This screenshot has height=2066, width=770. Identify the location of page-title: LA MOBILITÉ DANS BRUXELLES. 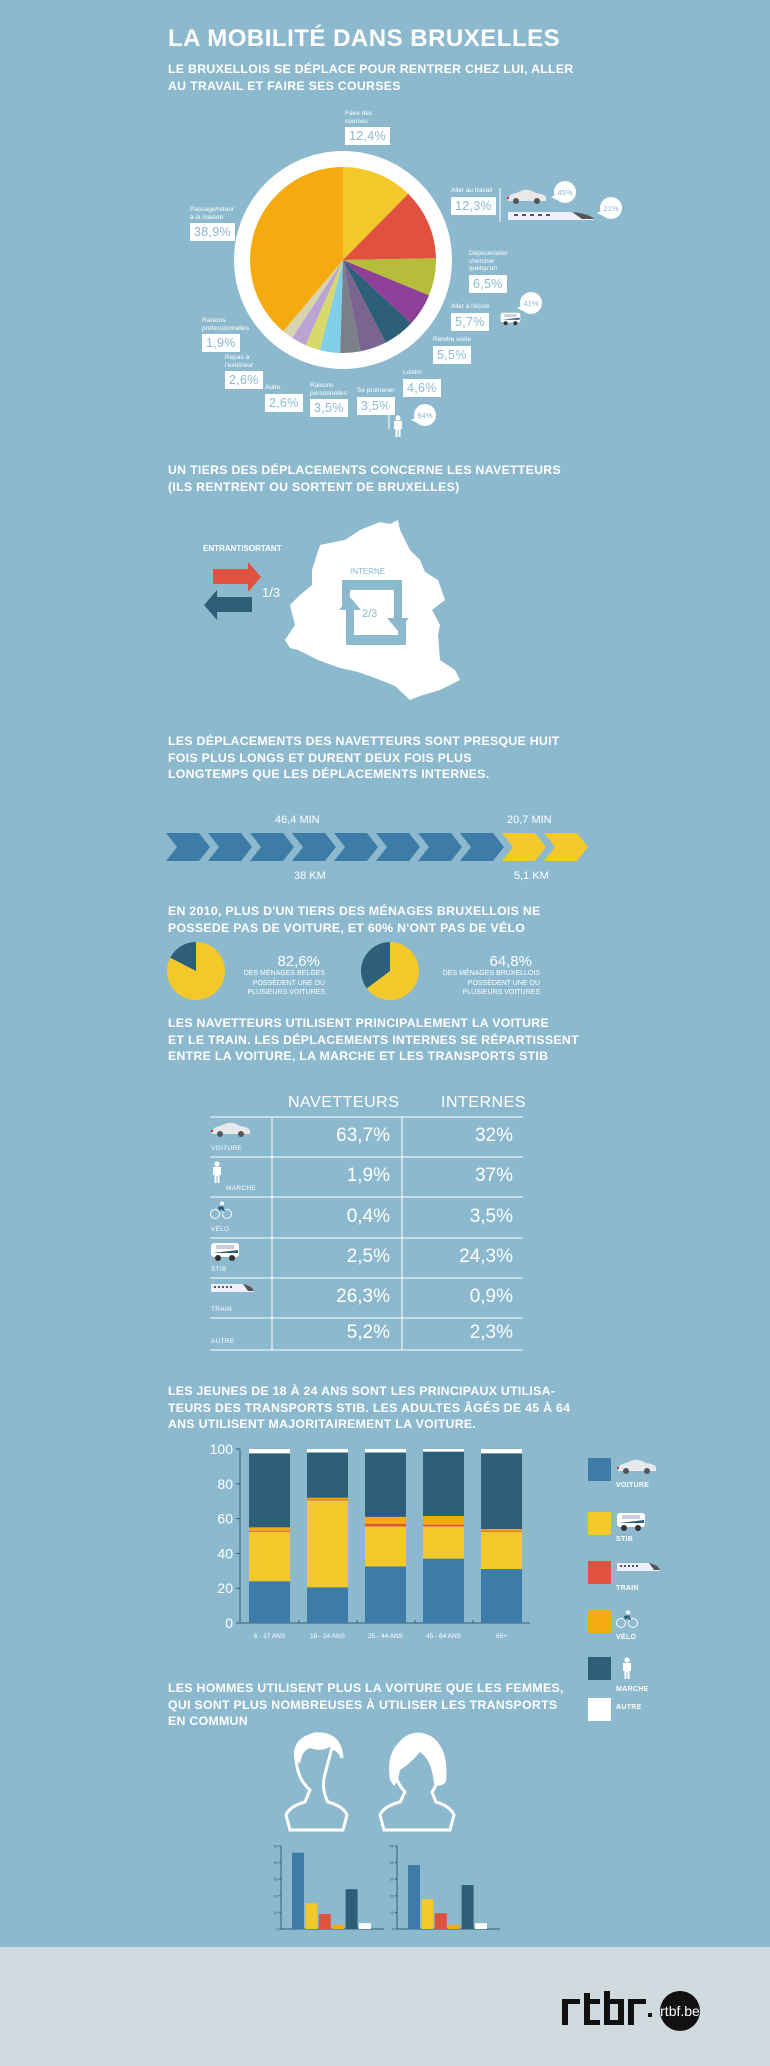
(364, 38).